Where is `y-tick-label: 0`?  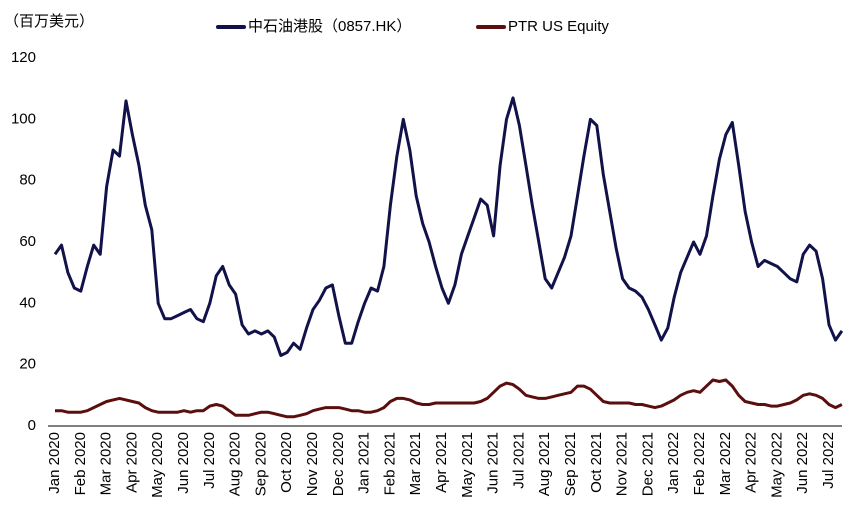 y-tick-label: 0 is located at coordinates (32, 425).